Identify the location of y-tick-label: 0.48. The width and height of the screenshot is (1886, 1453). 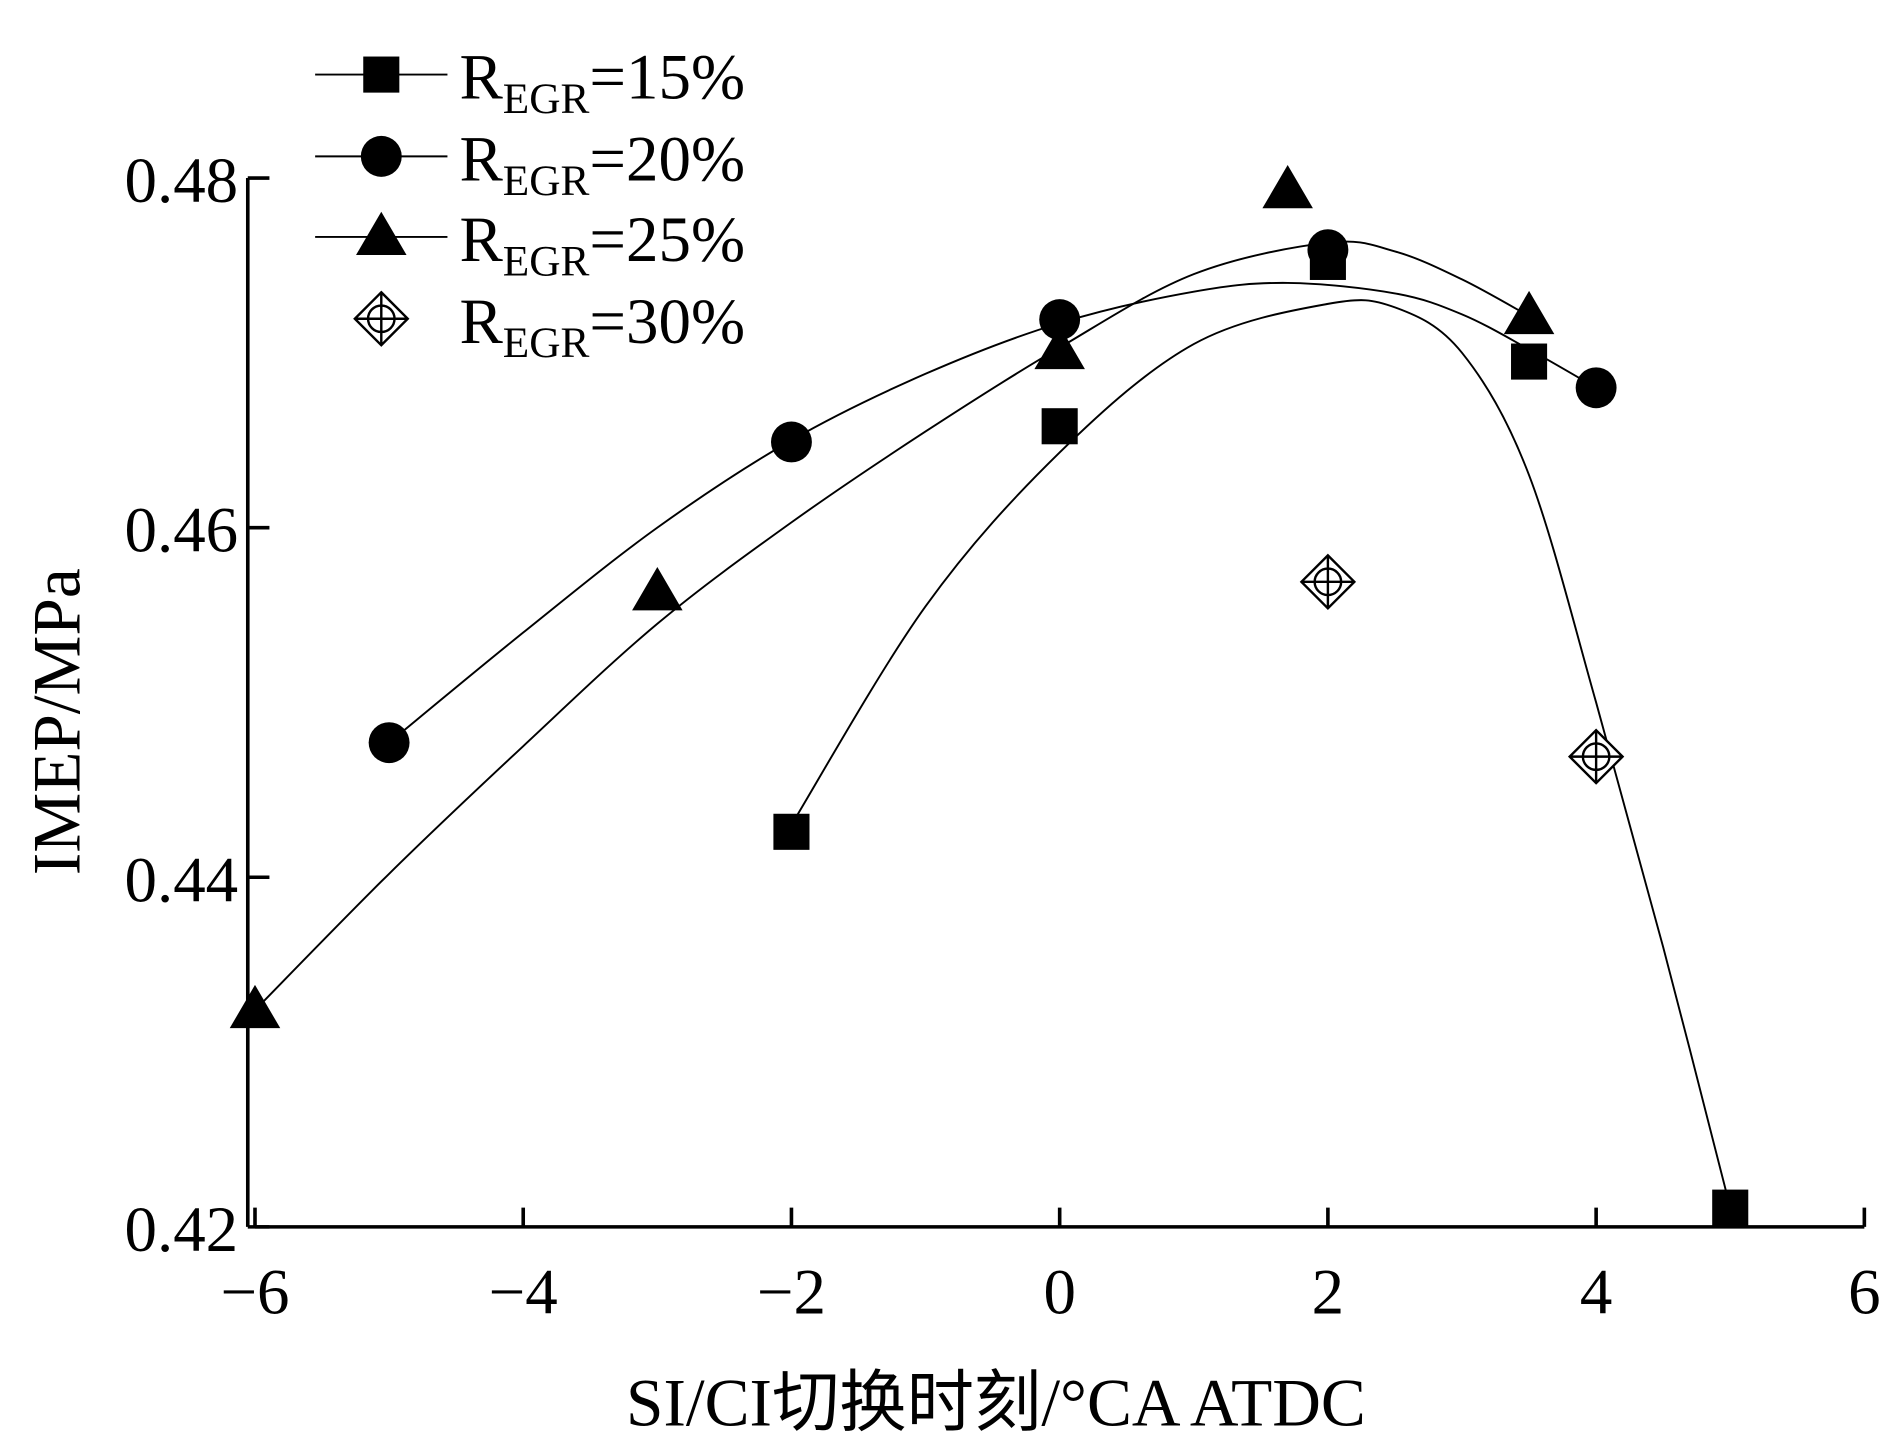
(182, 181).